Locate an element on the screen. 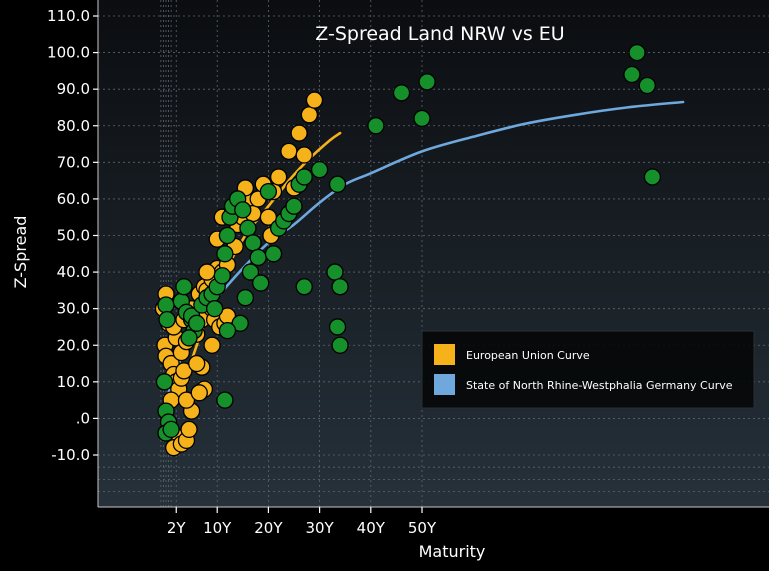 The width and height of the screenshot is (769, 571). y-tick-label: .0 is located at coordinates (83, 418).